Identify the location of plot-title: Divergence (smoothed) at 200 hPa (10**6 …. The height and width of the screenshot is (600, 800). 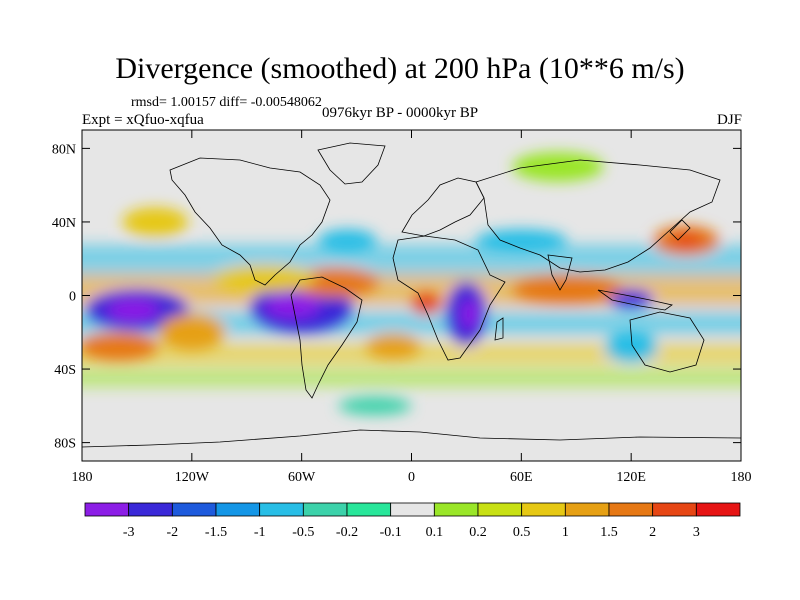
(400, 68).